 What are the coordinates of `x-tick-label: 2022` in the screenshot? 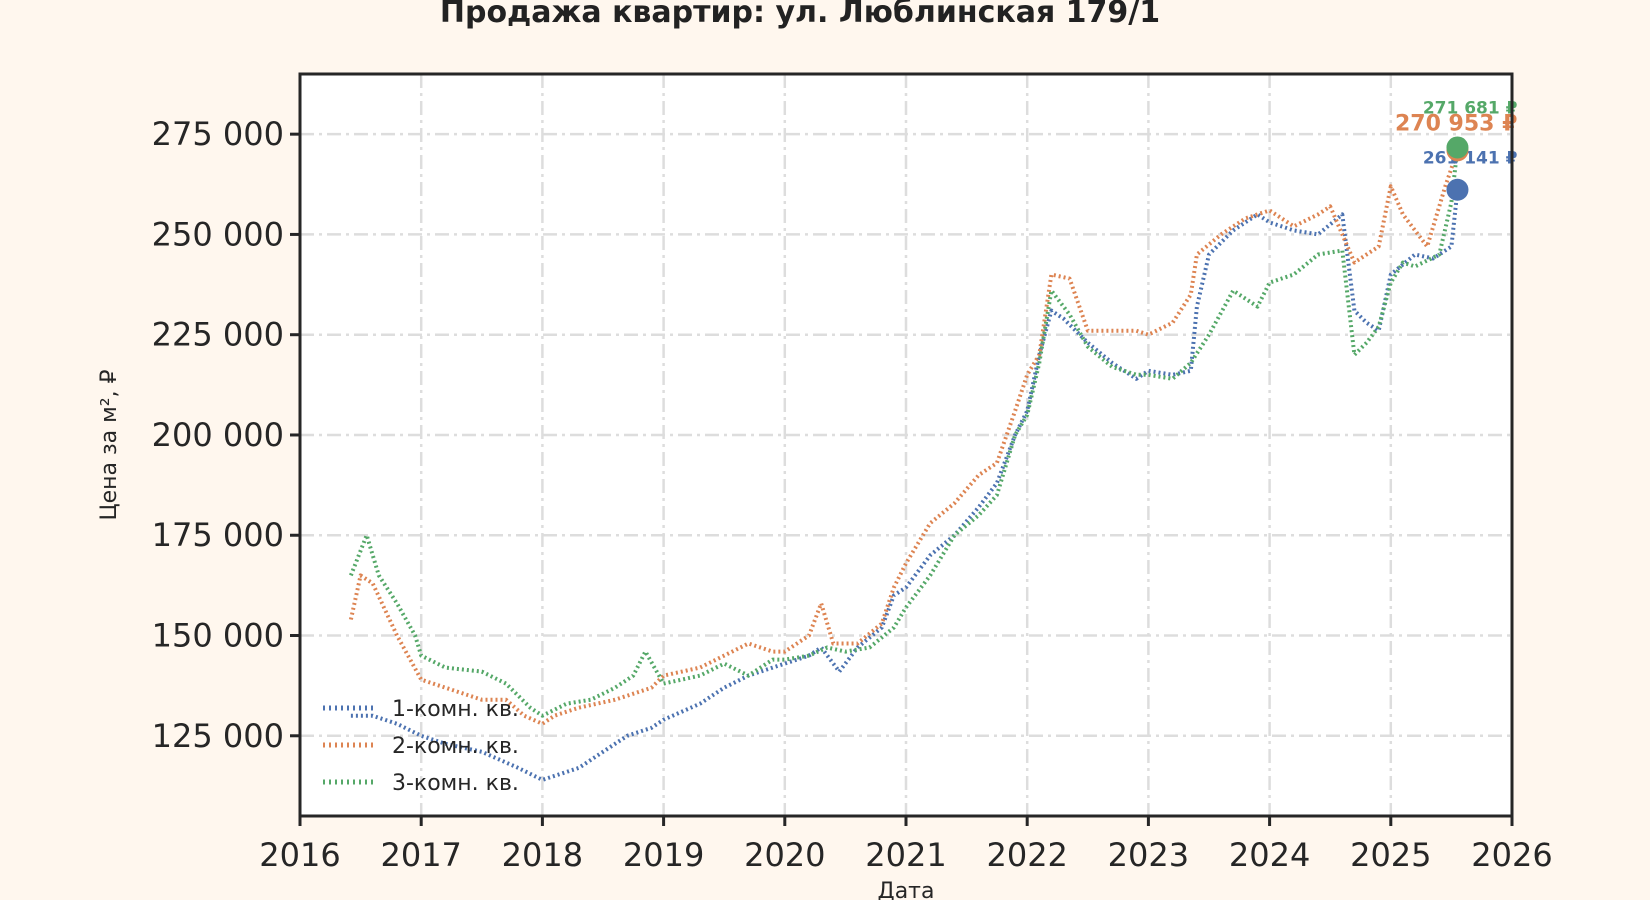 It's located at (1026, 855).